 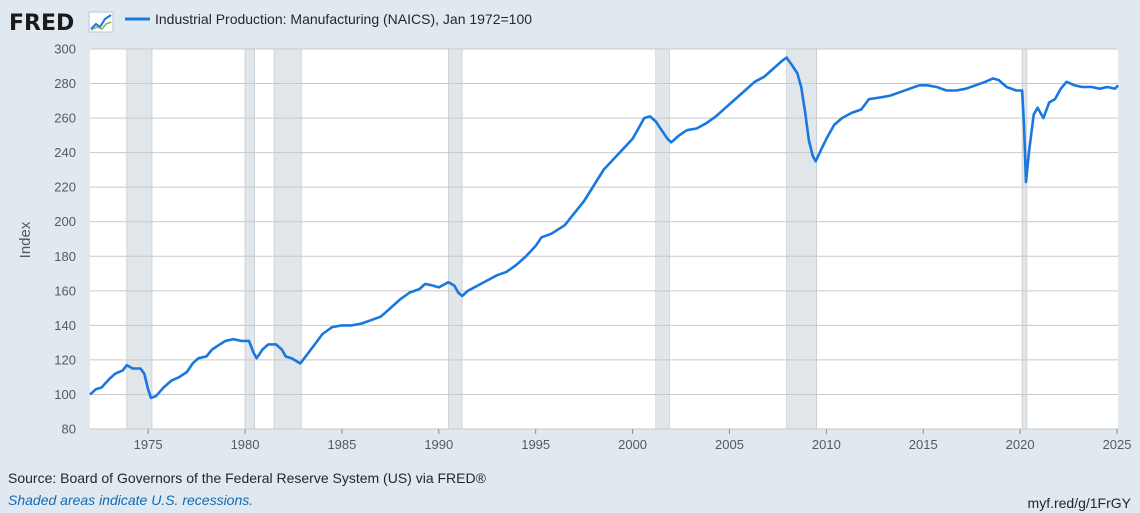 I want to click on x-tick-label: 2015, so click(x=923, y=444).